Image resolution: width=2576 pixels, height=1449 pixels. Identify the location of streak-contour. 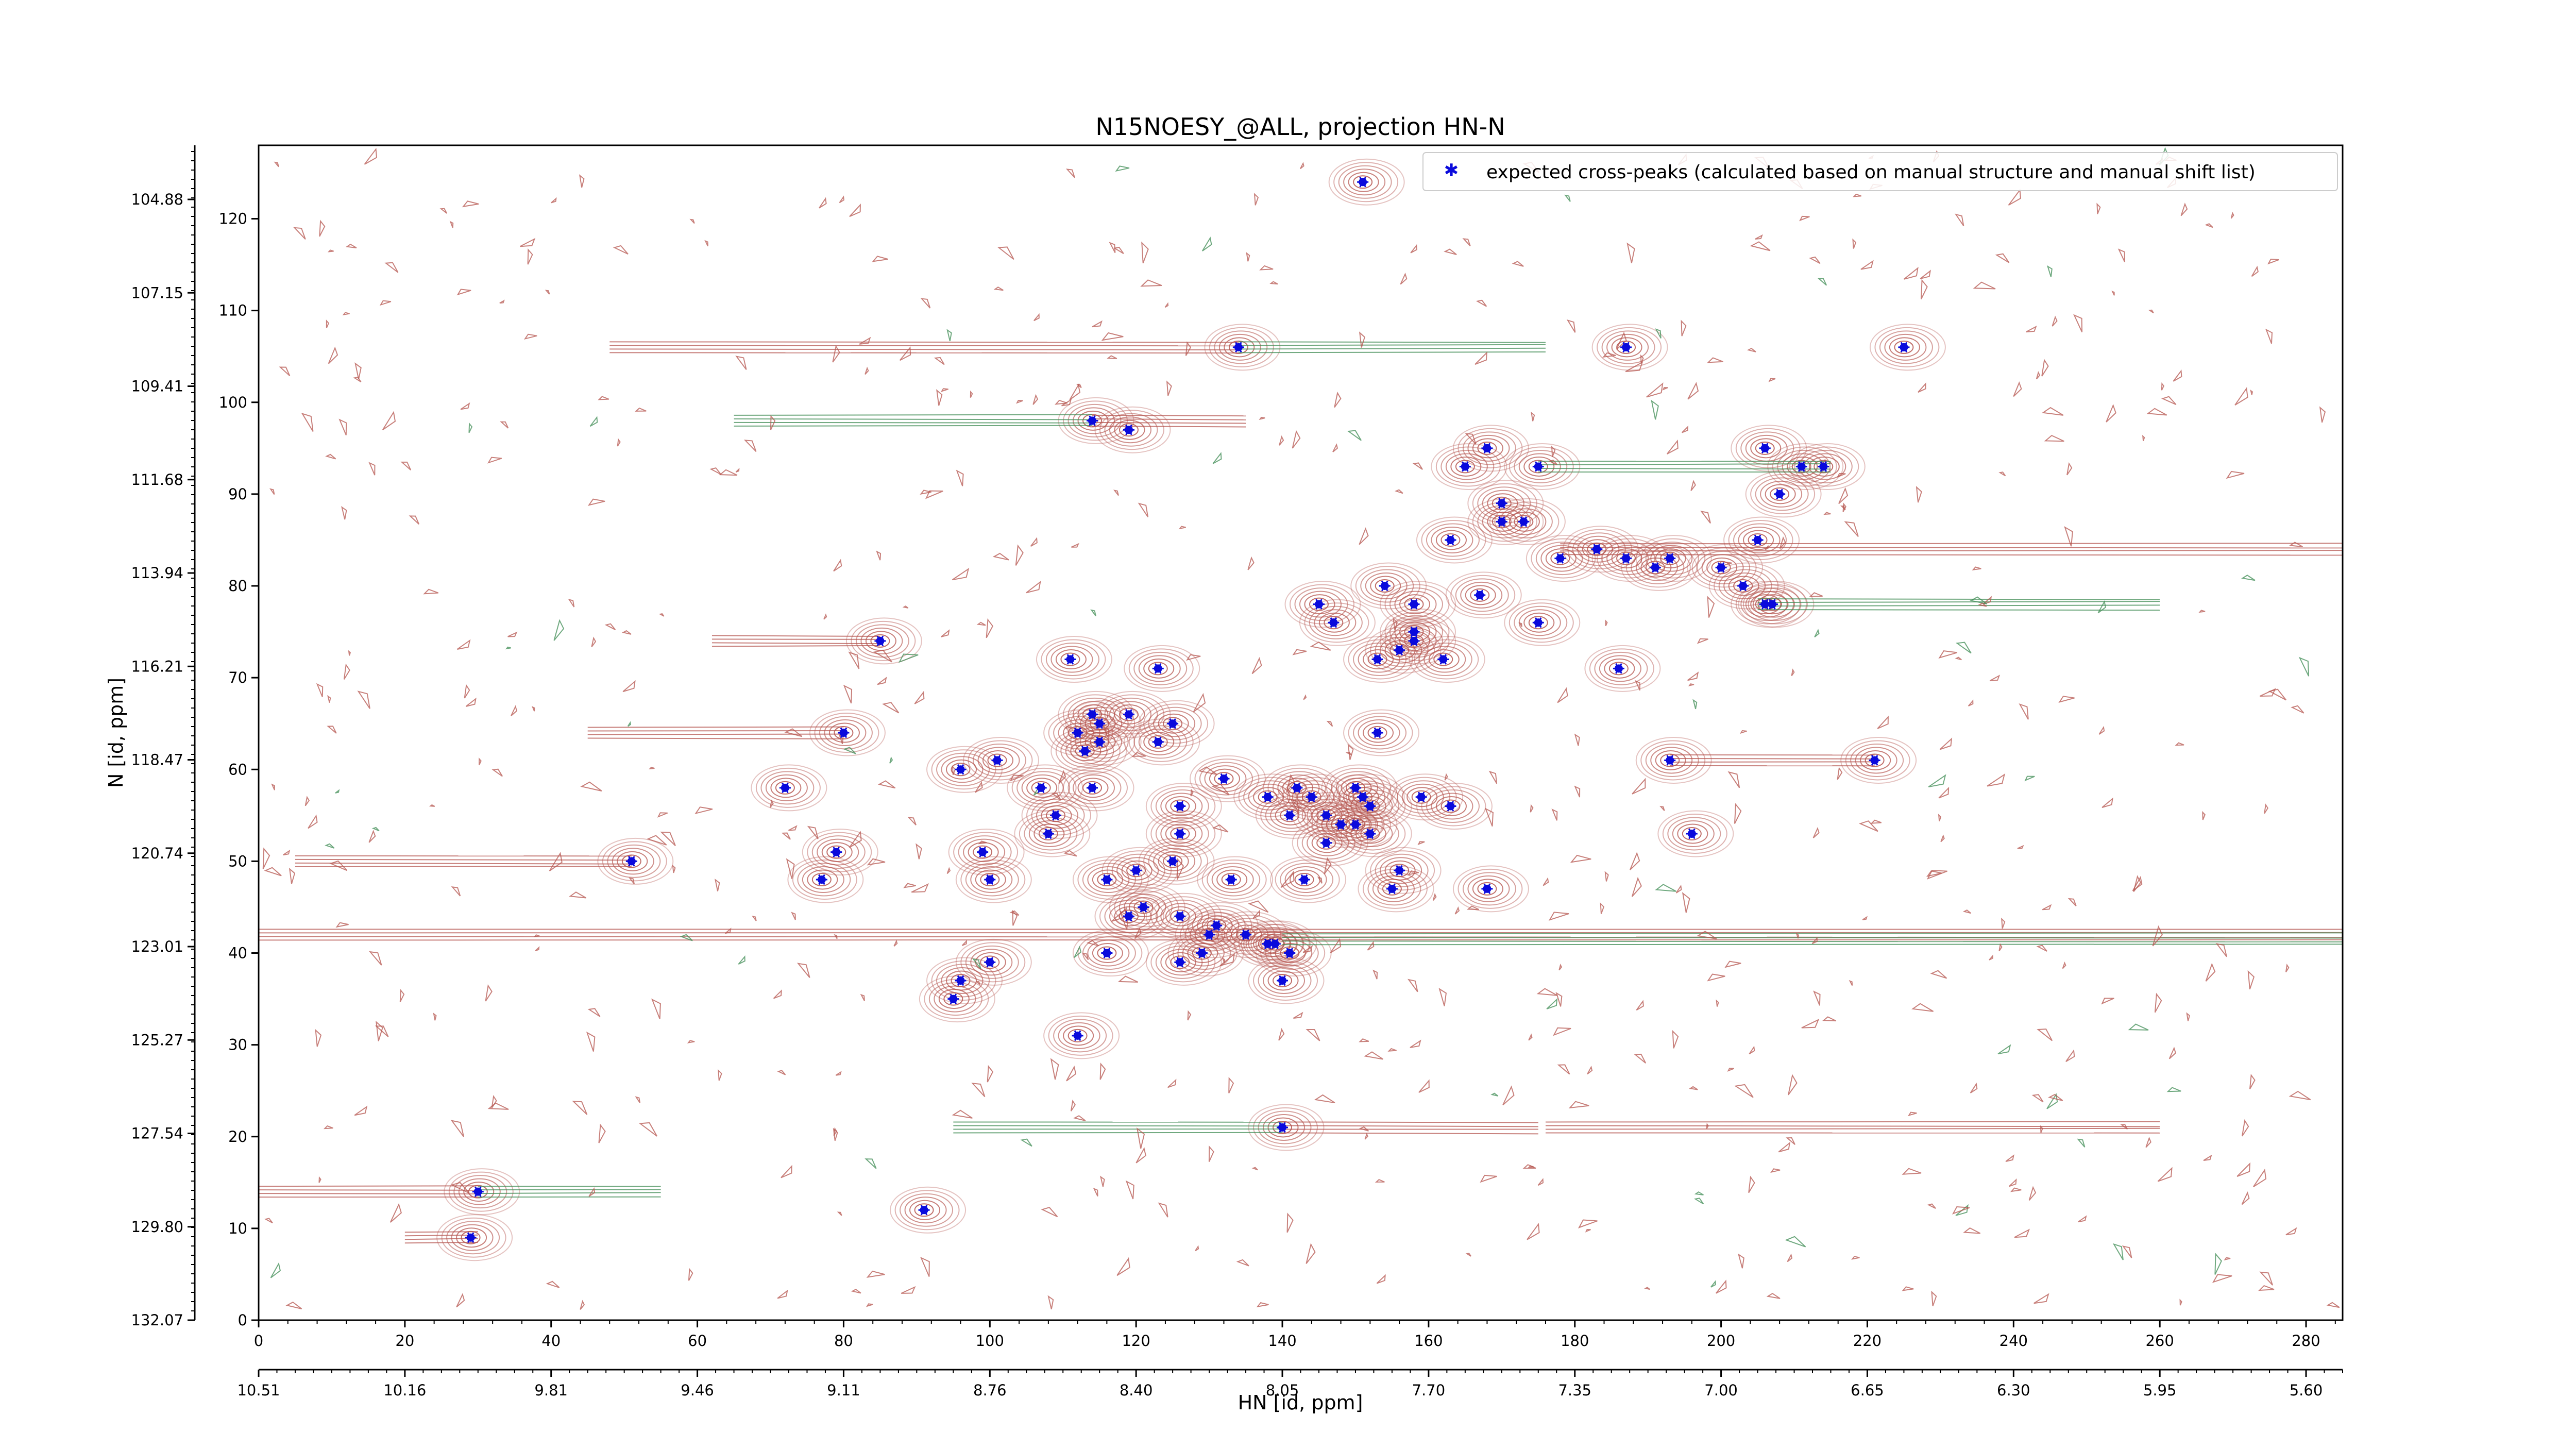
(1958, 602).